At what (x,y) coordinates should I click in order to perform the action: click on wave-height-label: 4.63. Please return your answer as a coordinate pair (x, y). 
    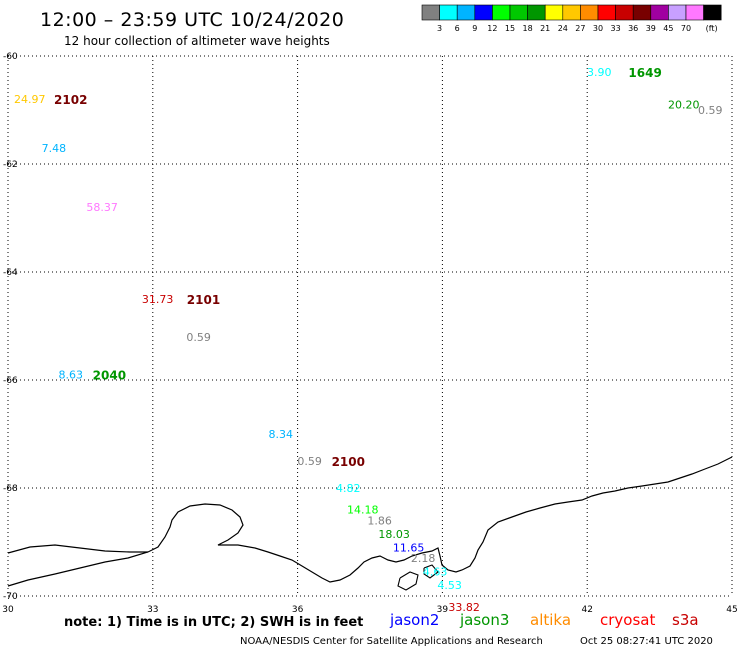
    Looking at the image, I should click on (435, 572).